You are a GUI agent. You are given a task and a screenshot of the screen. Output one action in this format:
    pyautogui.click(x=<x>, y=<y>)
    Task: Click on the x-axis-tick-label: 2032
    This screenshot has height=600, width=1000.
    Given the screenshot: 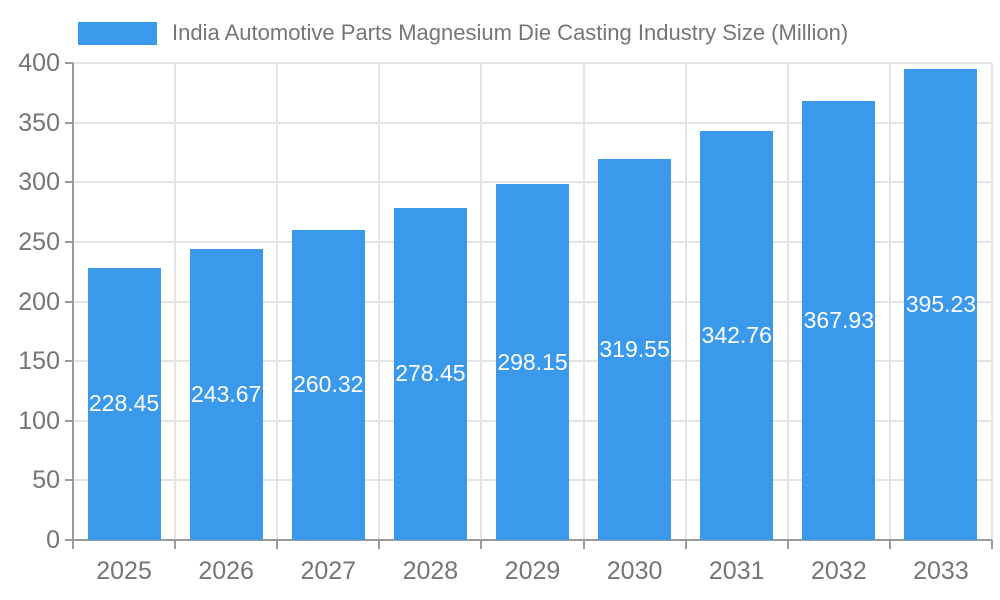 What is the action you would take?
    pyautogui.click(x=839, y=571)
    